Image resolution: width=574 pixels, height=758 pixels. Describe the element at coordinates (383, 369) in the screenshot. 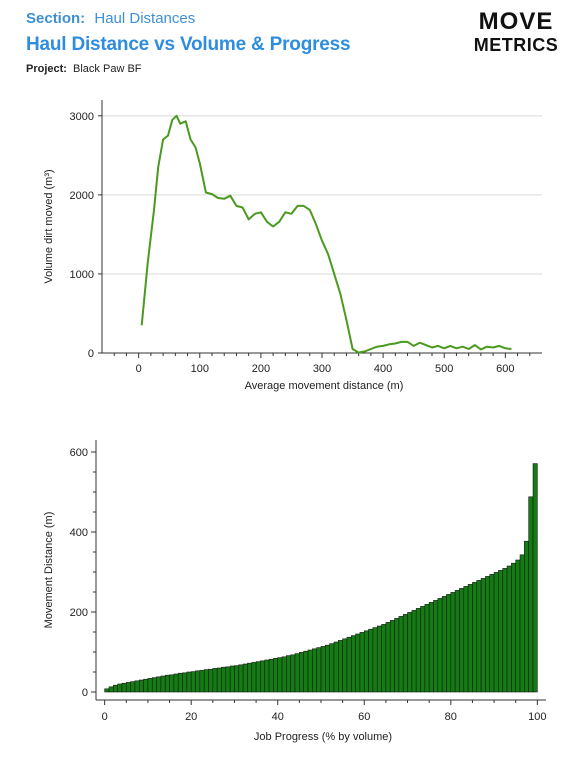

I see `chart1-x-tick-label: 400` at that location.